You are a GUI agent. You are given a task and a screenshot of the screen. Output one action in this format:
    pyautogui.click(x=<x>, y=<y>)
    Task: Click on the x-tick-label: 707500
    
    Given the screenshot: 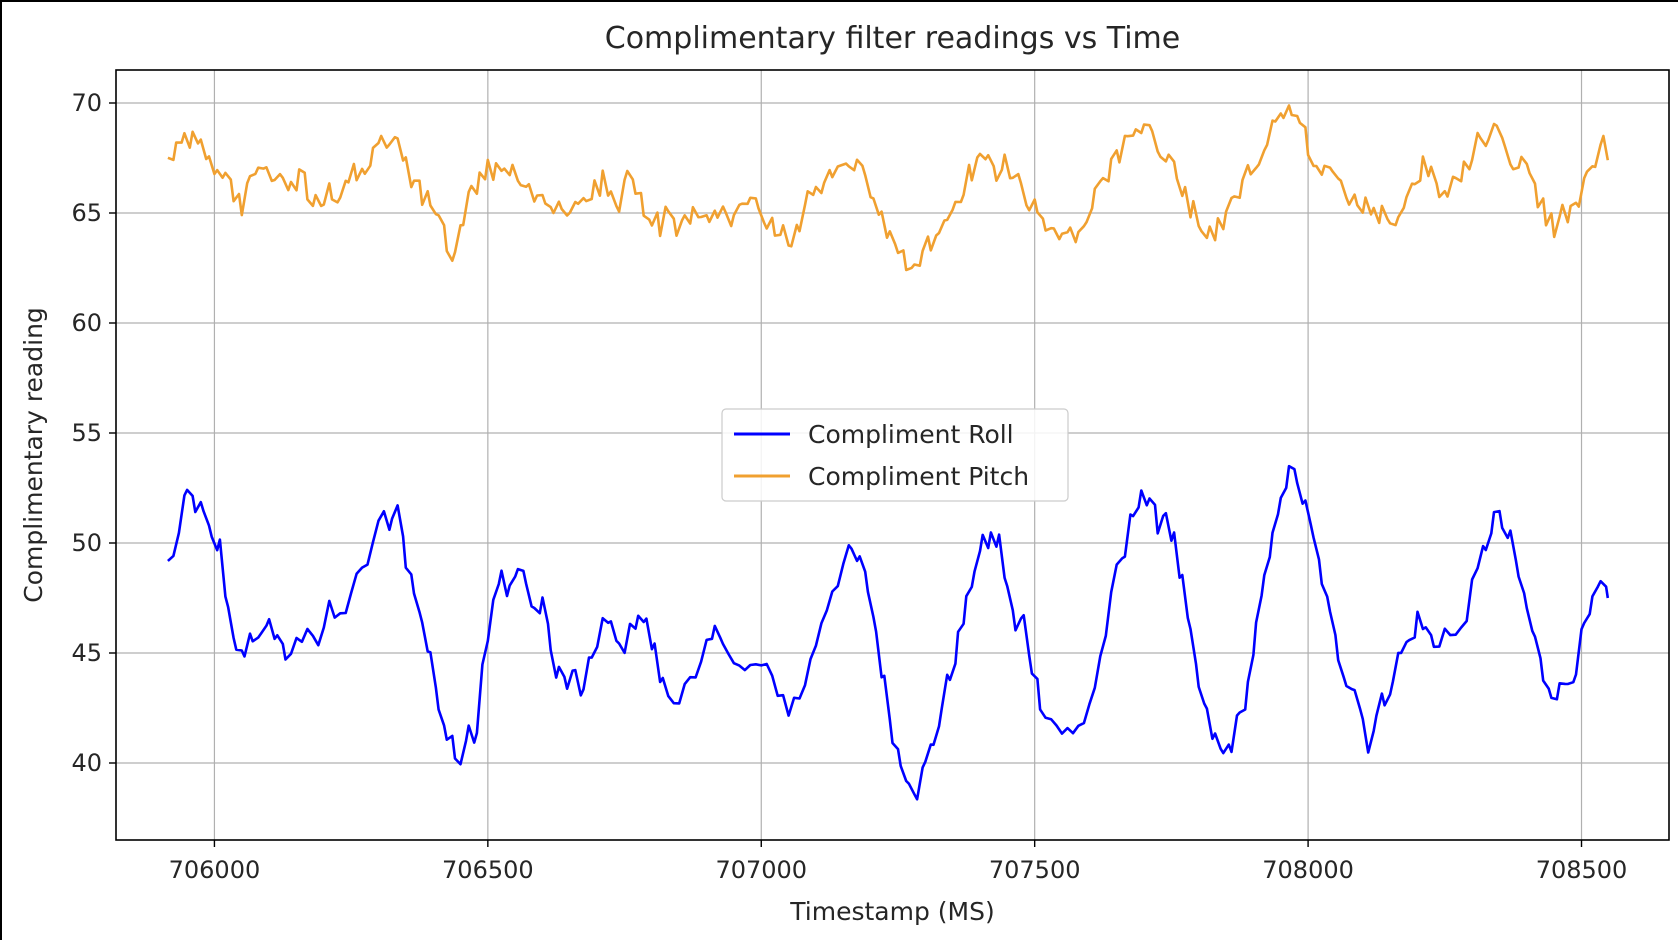 What is the action you would take?
    pyautogui.click(x=1035, y=870)
    